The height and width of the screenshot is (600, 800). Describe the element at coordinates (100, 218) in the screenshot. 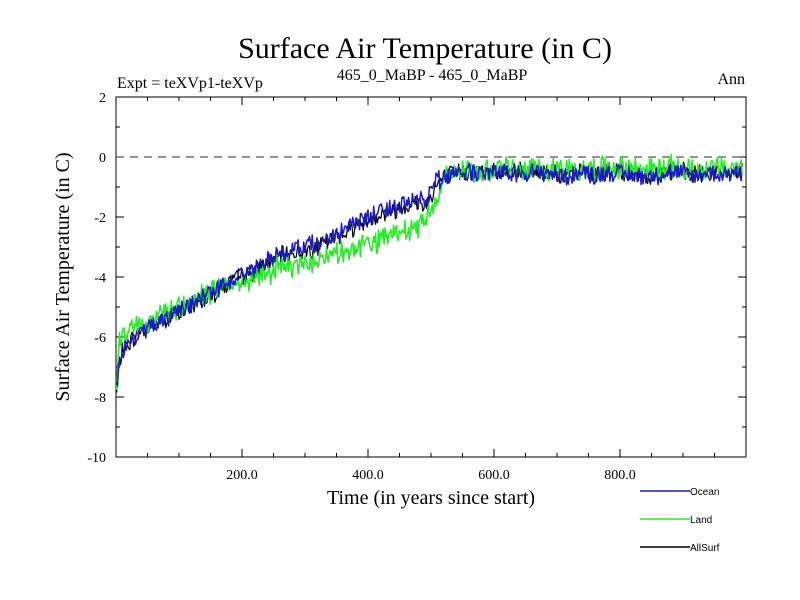

I see `y-tick-label: -2` at that location.